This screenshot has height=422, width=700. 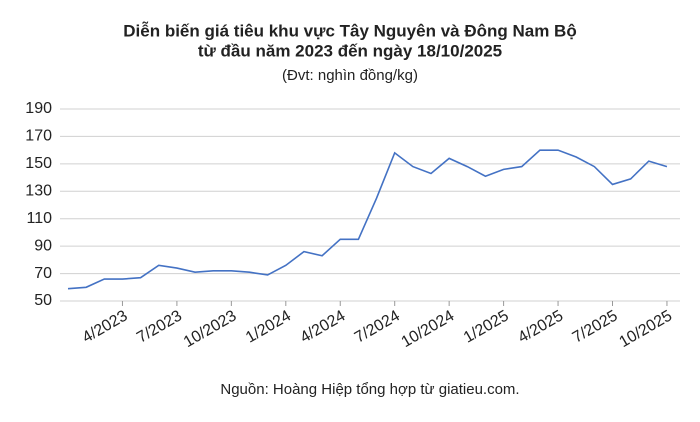 I want to click on x-tick-label: 10/2024, so click(x=428, y=329).